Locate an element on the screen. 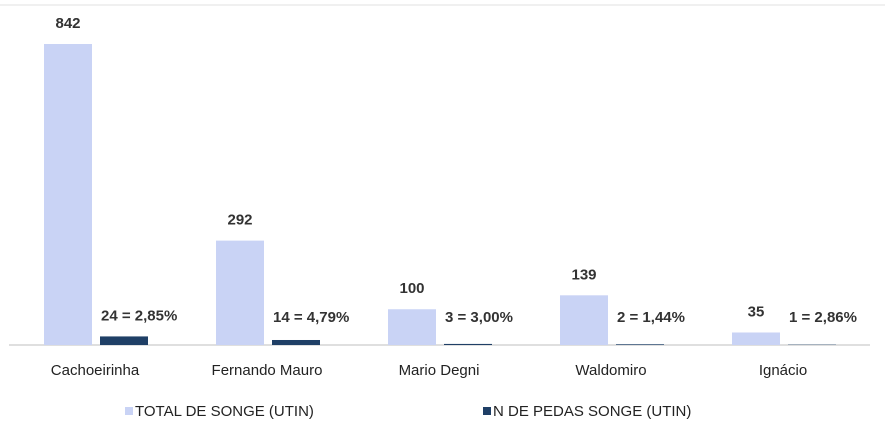 The image size is (885, 436). x-tick-label: Ignácio is located at coordinates (783, 370).